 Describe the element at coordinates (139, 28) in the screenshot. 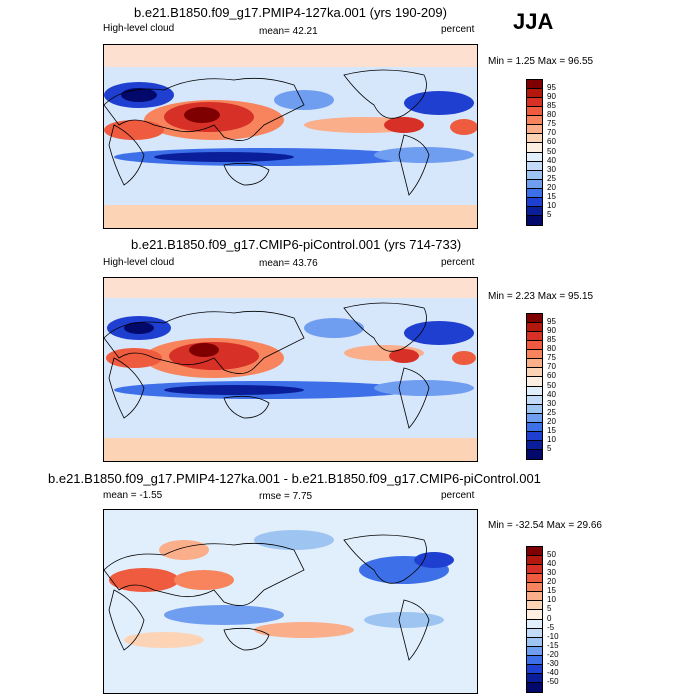

I see `panel-1-variable-label: High-level cloud` at that location.